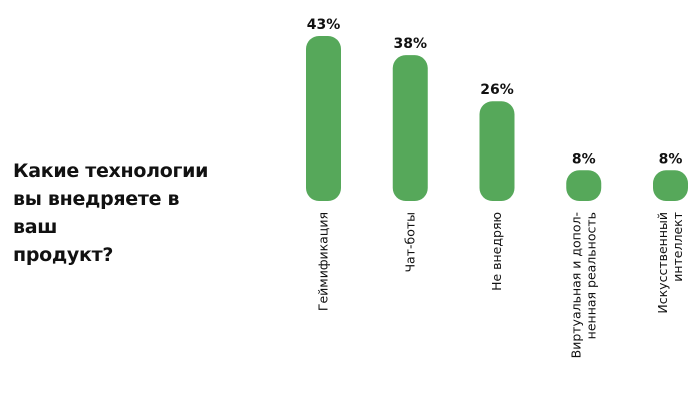 This screenshot has height=414, width=700. What do you see at coordinates (409, 242) in the screenshot?
I see `category-label-2-line-1: Чат-боты` at bounding box center [409, 242].